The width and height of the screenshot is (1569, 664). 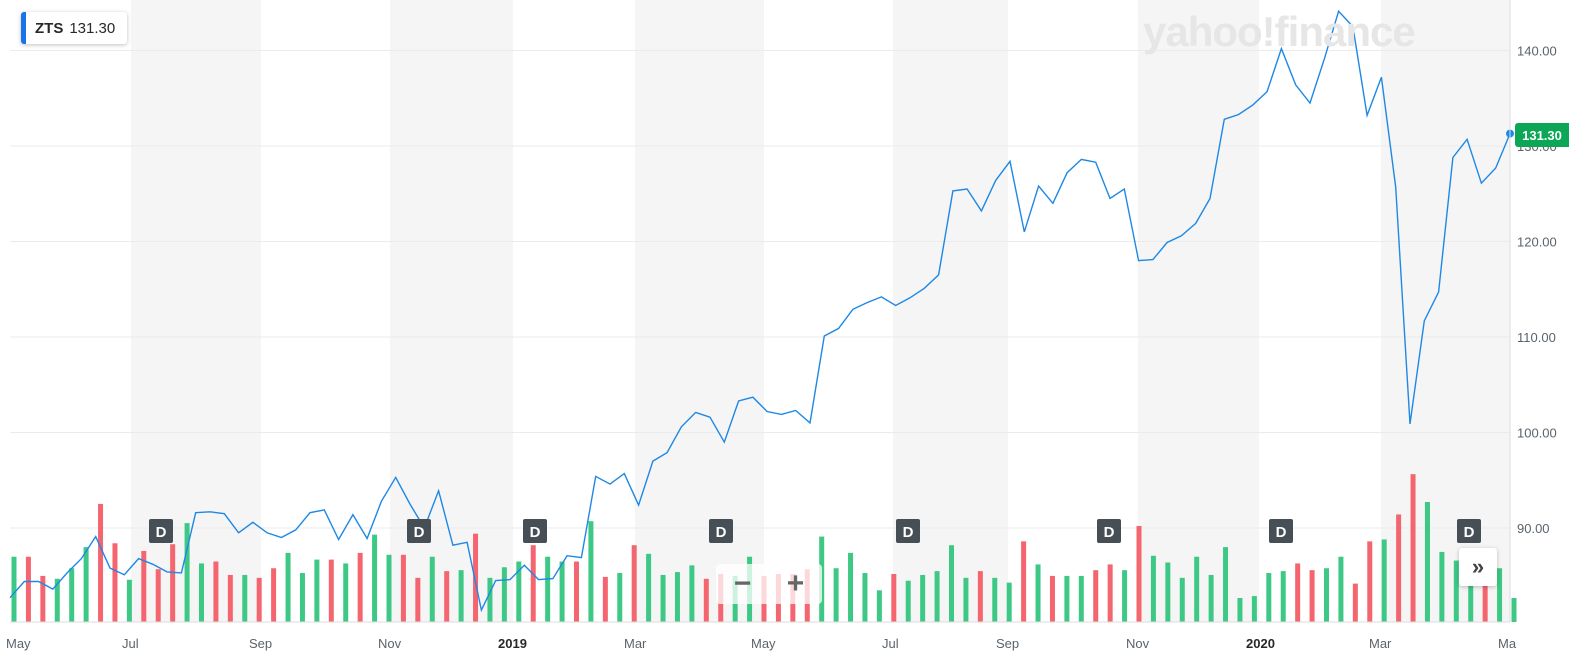 What do you see at coordinates (260, 643) in the screenshot?
I see `x-tick-label: Sep` at bounding box center [260, 643].